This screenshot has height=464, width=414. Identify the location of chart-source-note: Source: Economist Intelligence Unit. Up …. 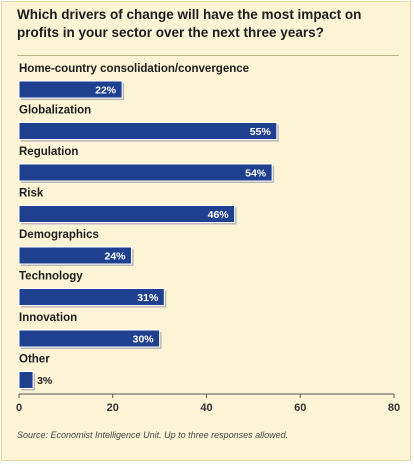
(153, 435).